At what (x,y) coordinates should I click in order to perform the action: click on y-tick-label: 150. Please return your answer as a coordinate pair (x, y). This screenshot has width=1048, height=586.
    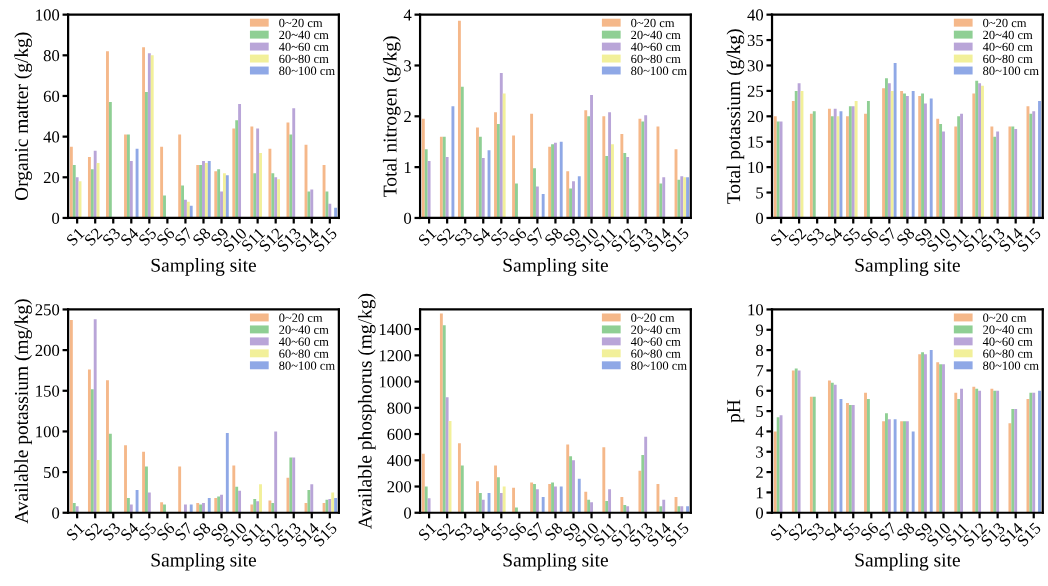
    Looking at the image, I should click on (48, 391).